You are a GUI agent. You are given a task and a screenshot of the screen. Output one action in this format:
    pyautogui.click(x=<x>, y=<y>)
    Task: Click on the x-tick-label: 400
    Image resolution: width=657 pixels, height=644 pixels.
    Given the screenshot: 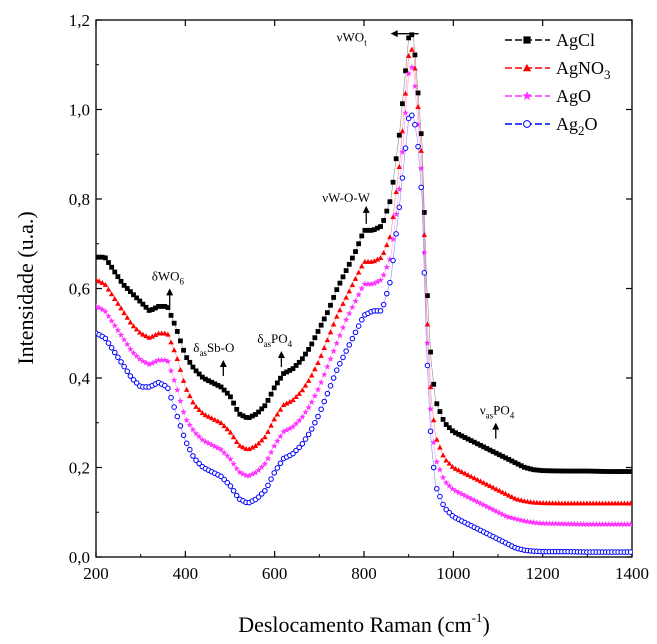 What is the action you would take?
    pyautogui.click(x=186, y=573)
    